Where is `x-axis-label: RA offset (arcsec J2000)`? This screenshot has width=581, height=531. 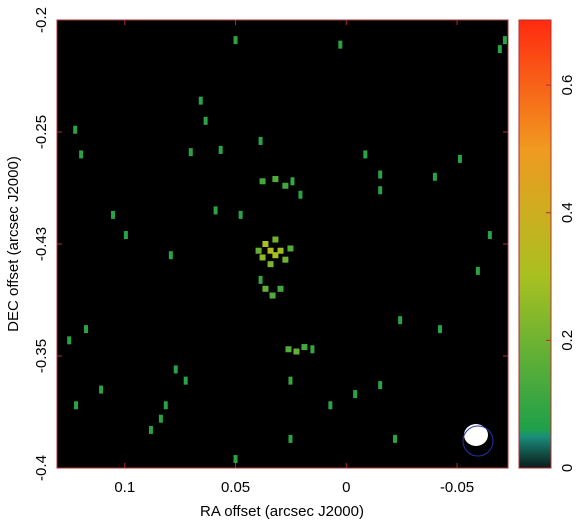
x-axis-label: RA offset (arcsec J2000) is located at coordinates (282, 511).